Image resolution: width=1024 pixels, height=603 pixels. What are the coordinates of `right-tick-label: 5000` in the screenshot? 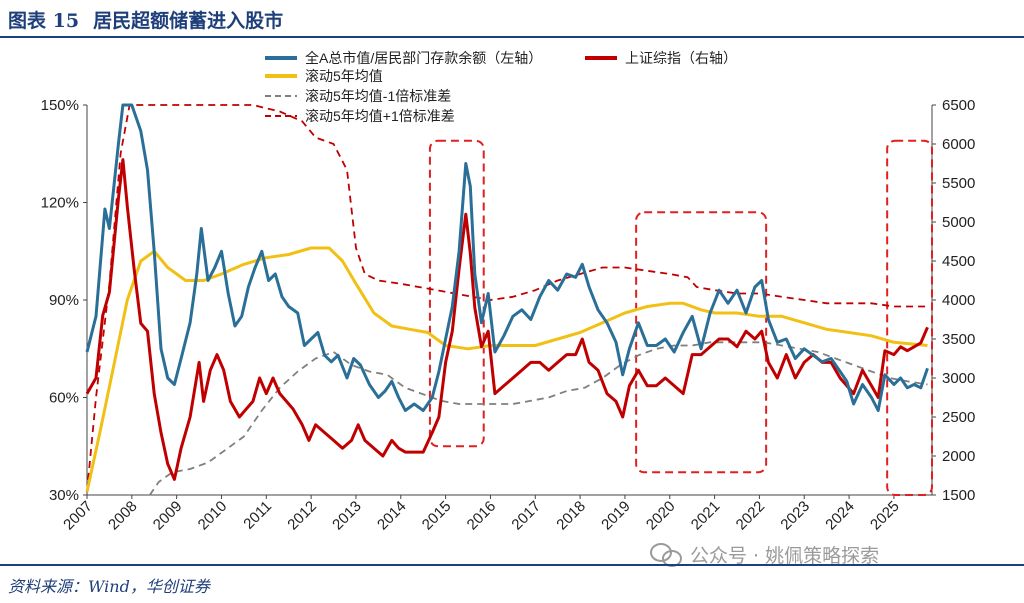 It's located at (958, 222).